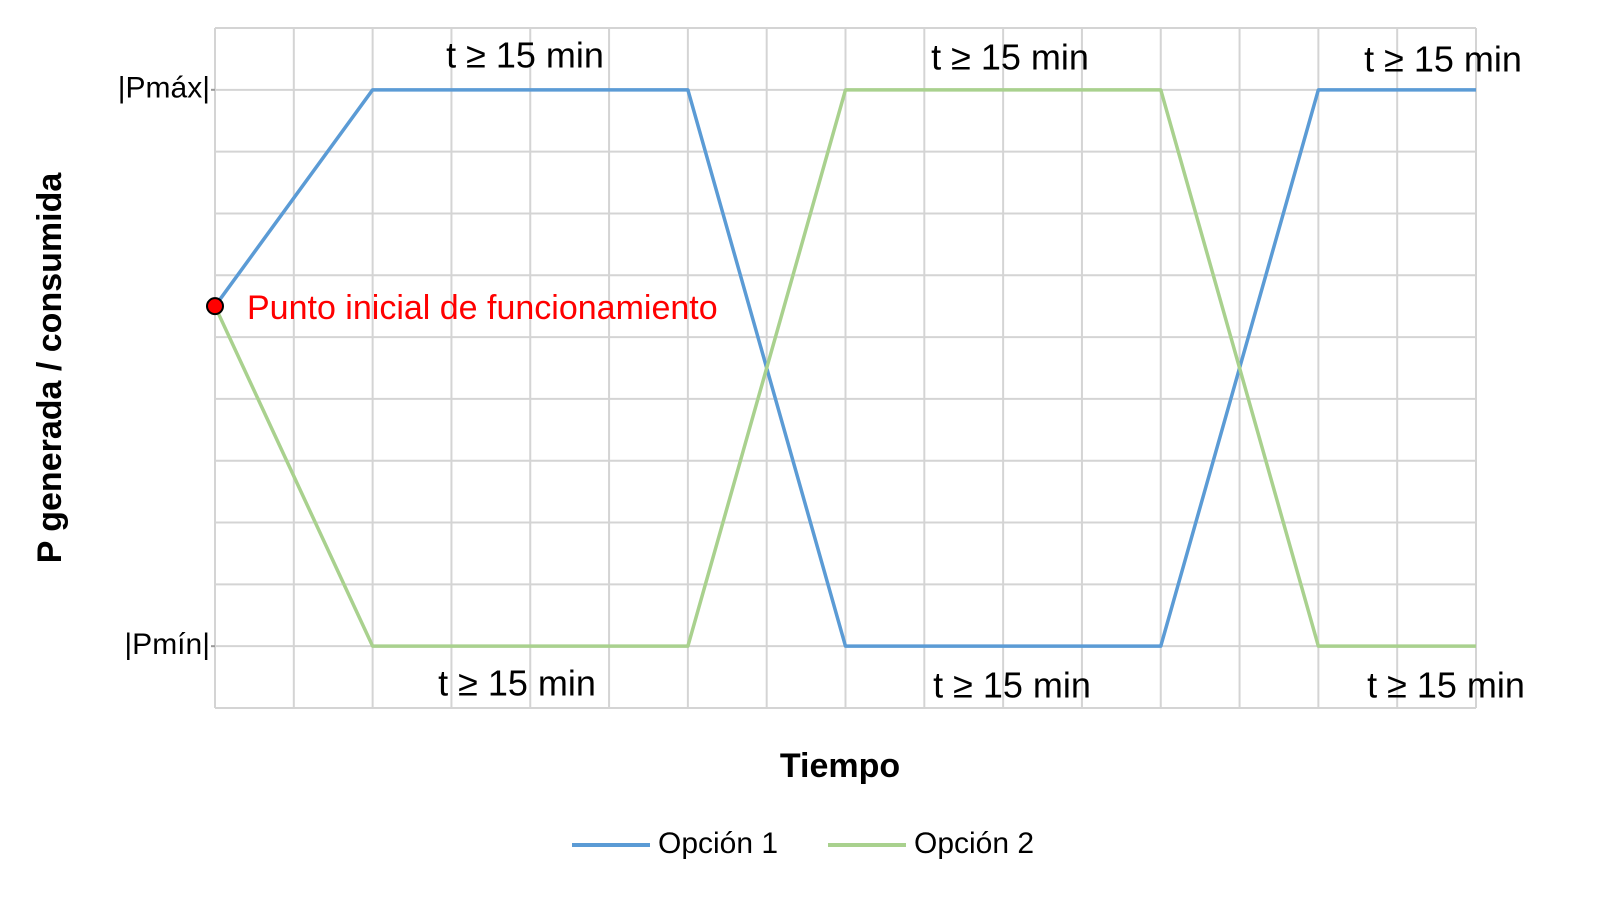  Describe the element at coordinates (840, 766) in the screenshot. I see `x-axis-title: Tiempo` at that location.